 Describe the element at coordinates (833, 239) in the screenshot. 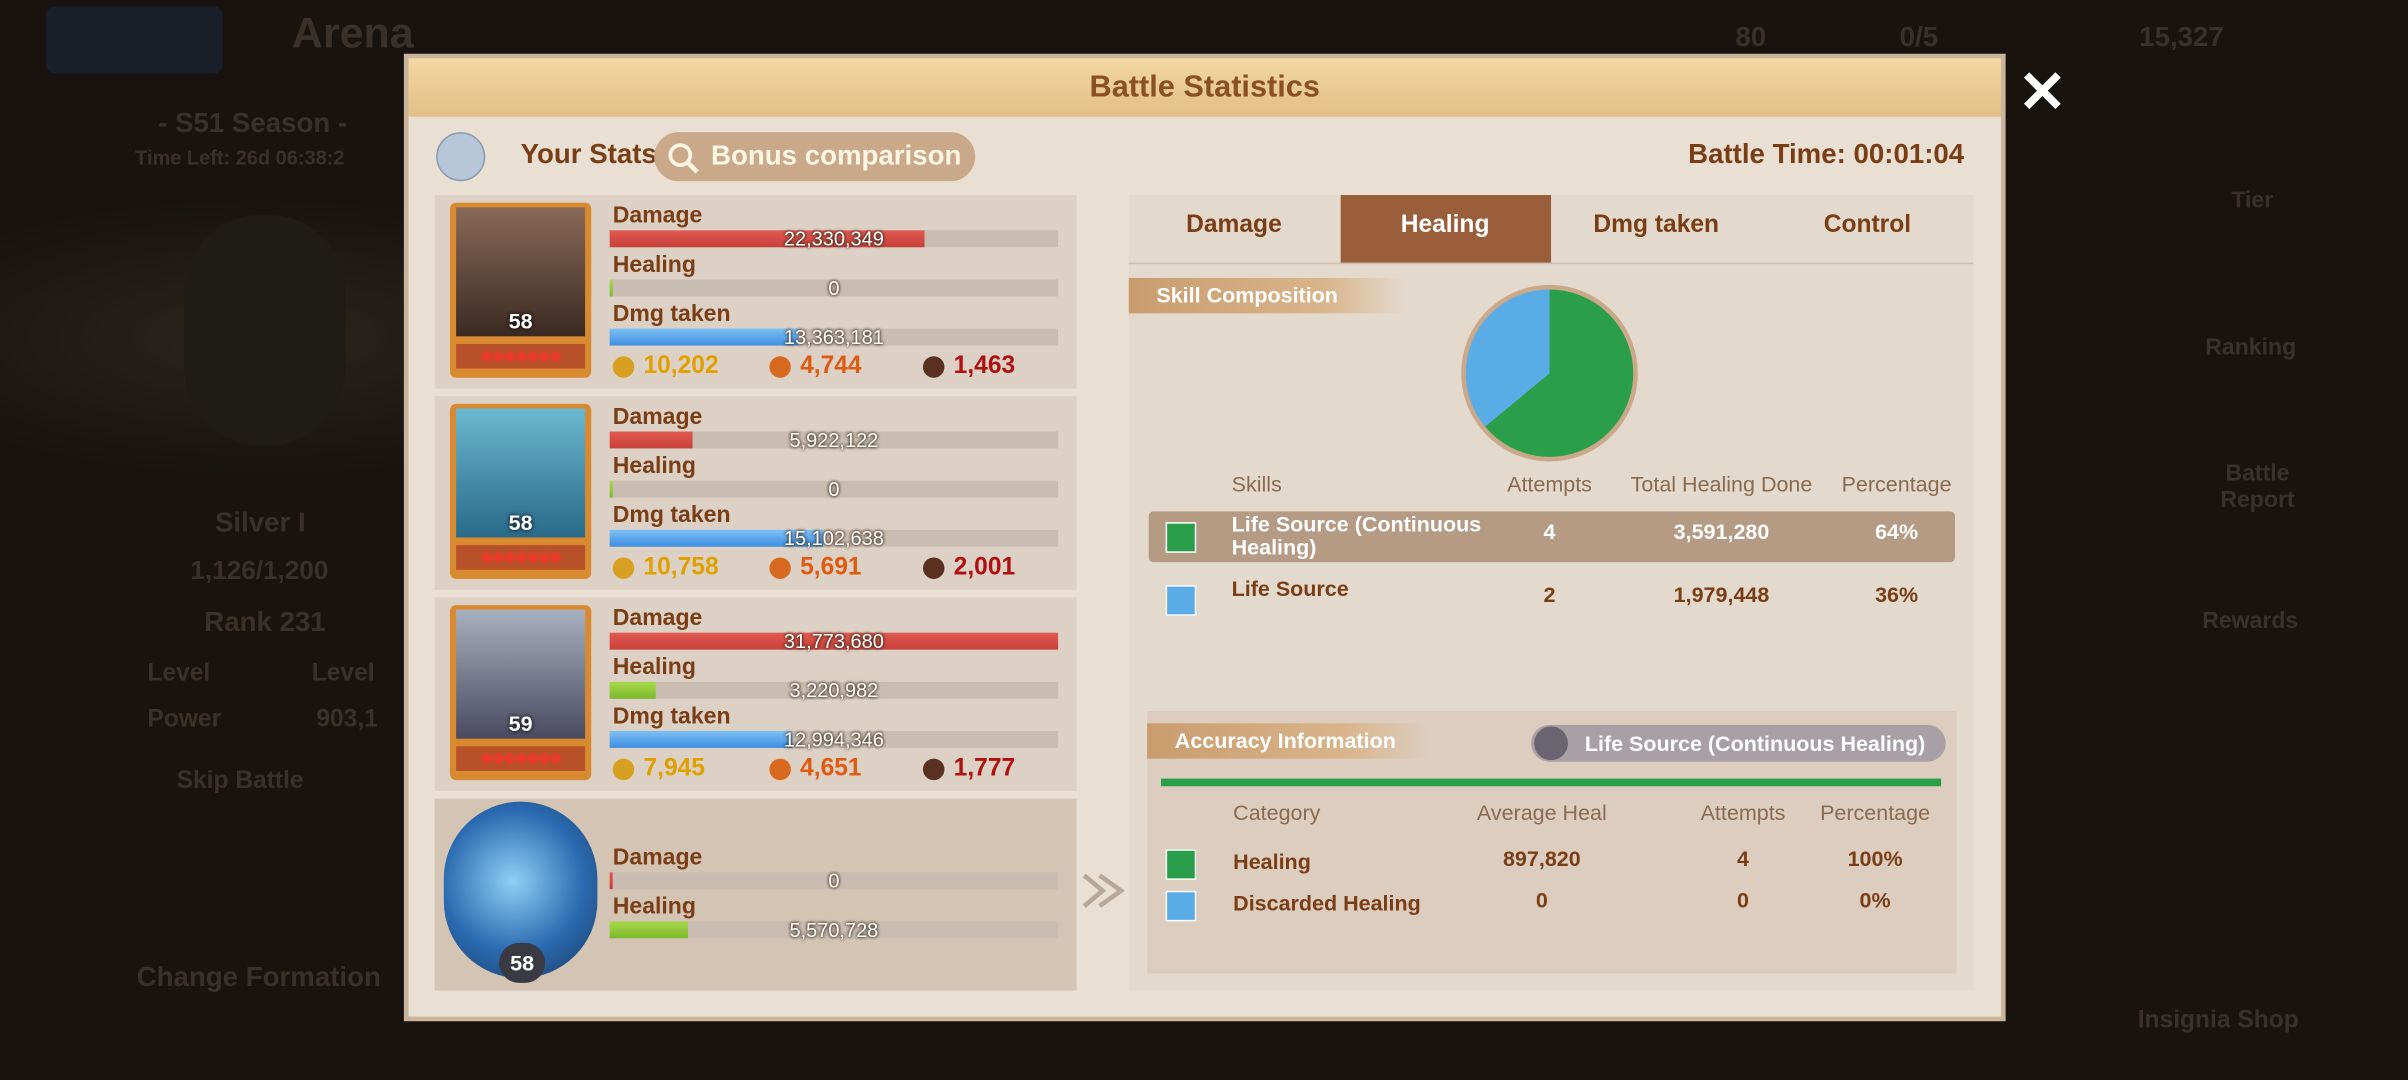

I see `stat-value: 22,330,349` at that location.